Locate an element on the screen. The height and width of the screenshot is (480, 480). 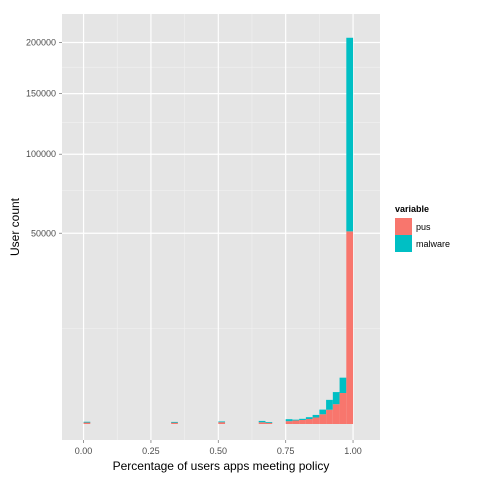
y-tick-label: 200000 is located at coordinates (41, 43).